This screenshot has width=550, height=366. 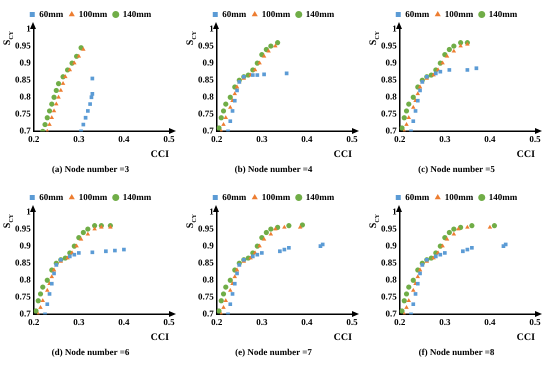 I want to click on y-tick-label: 1, so click(x=211, y=211).